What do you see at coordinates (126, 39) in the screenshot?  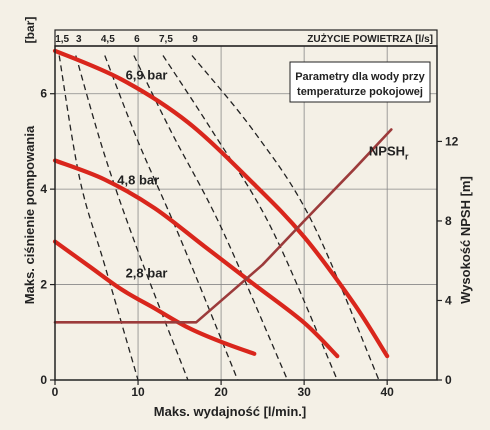 I see `top-axis-ticks: 1,5 3 4,5 6 7,5 9` at bounding box center [126, 39].